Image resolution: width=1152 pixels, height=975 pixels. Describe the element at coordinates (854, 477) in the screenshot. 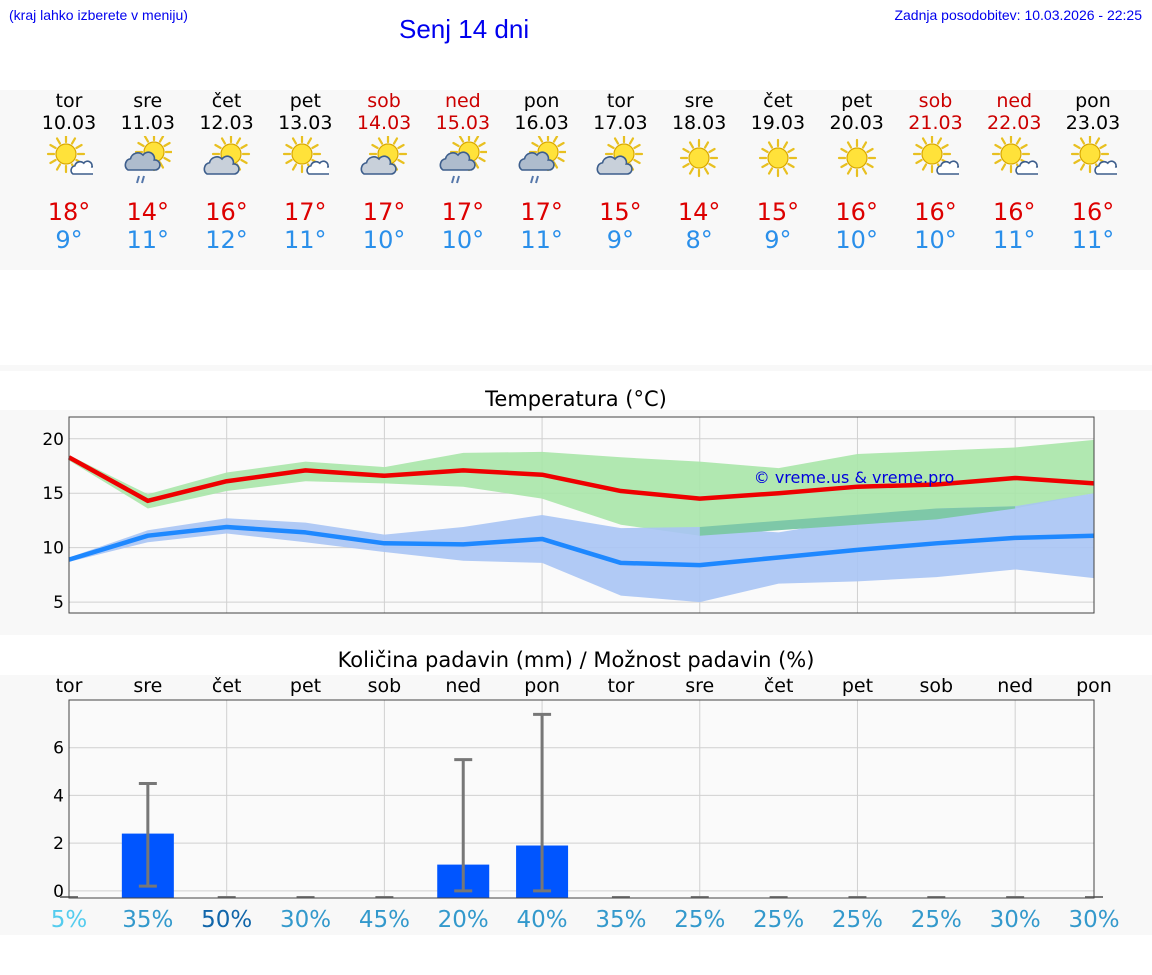

I see `watermark: © vreme.us & vreme.pro` at that location.